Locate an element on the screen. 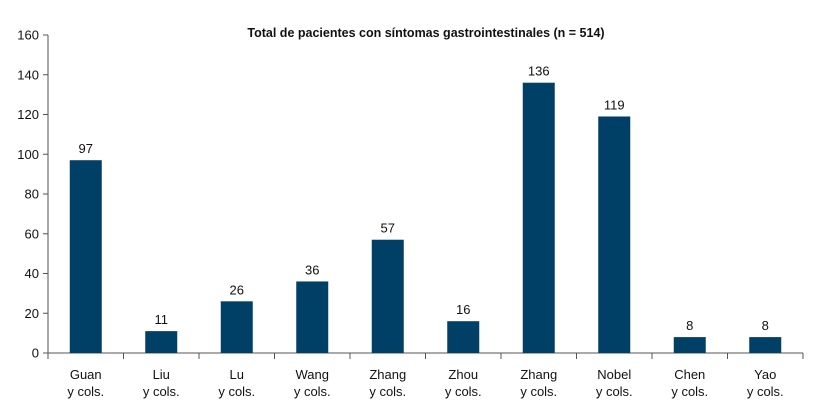 Image resolution: width=823 pixels, height=414 pixels. x-category-label: Lu is located at coordinates (237, 374).